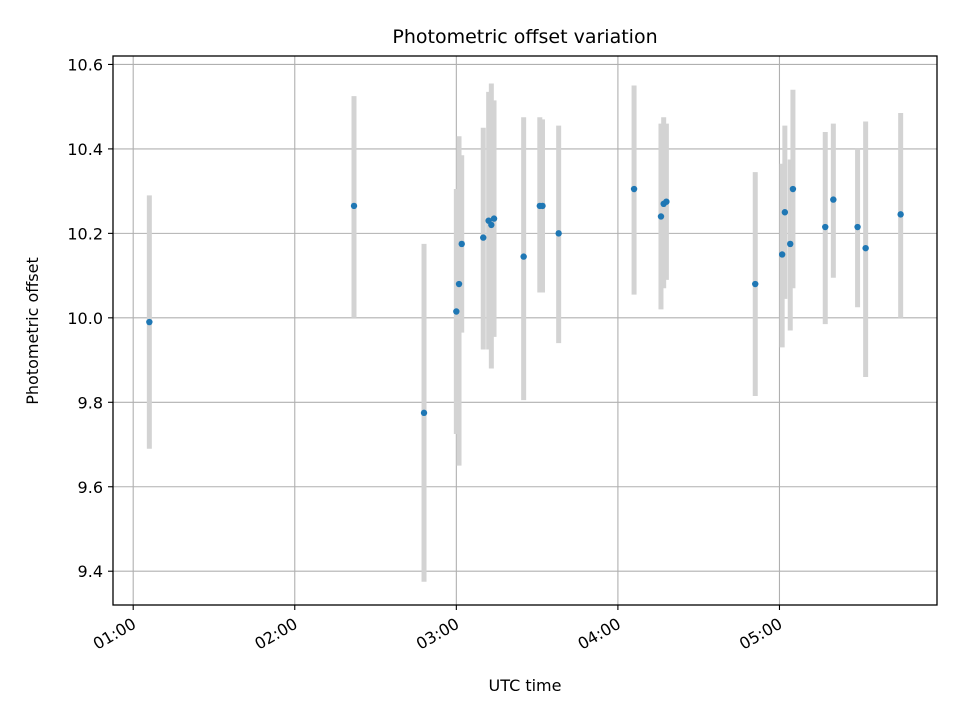 This screenshot has height=720, width=960. Describe the element at coordinates (85, 149) in the screenshot. I see `y-tick-label: 10.4` at that location.